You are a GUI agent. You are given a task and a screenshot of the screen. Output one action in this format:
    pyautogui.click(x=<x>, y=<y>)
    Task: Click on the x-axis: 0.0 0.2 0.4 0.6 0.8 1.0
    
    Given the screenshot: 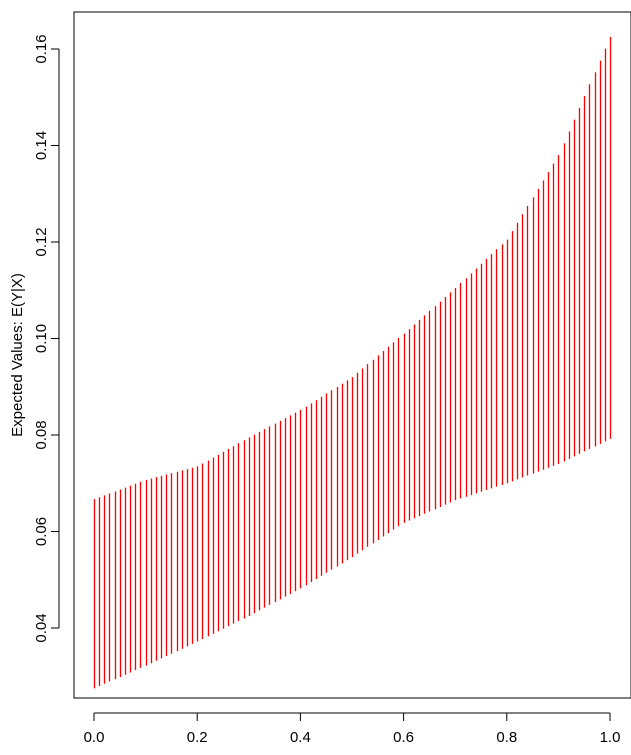 What is the action you would take?
    pyautogui.click(x=352, y=729)
    